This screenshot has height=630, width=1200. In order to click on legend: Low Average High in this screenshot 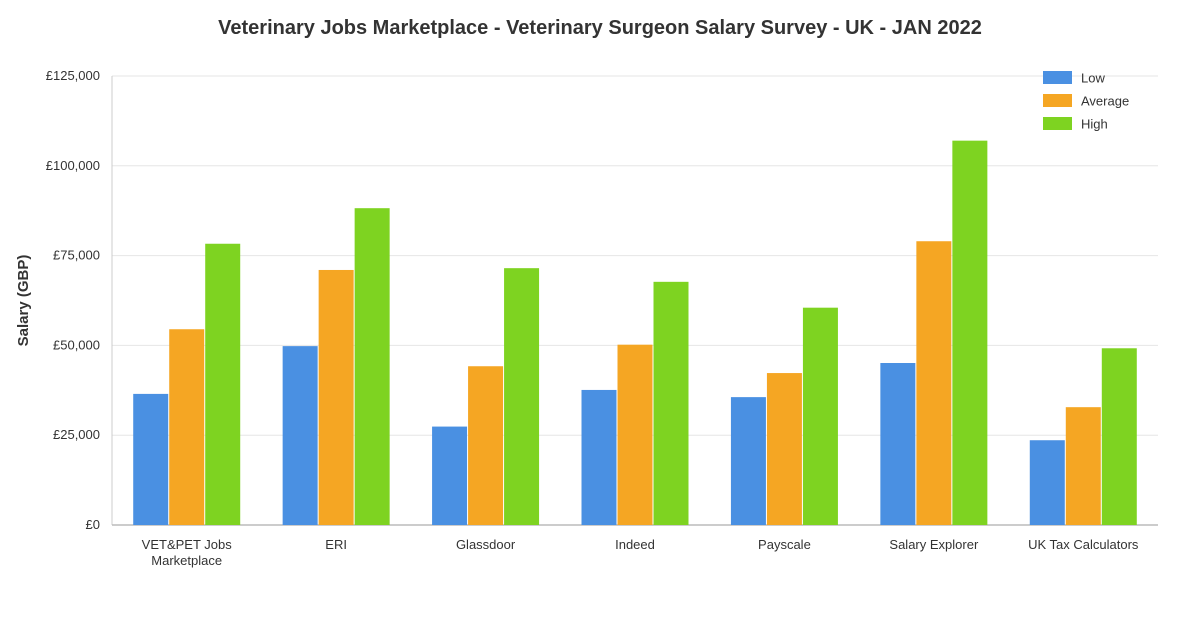, I will do `click(1086, 101)`.